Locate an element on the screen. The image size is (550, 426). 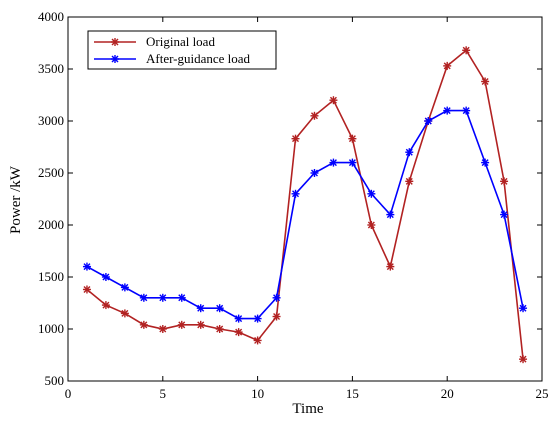
y-tick-label: 4000 is located at coordinates (51, 16).